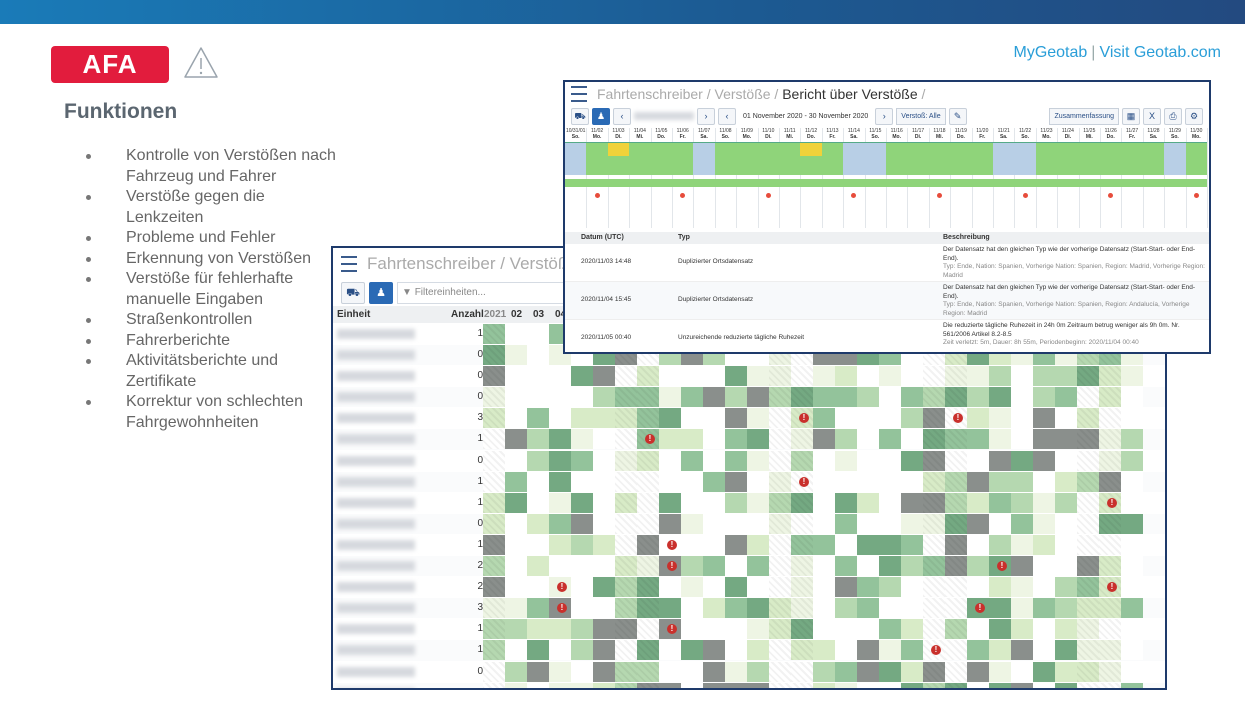 This screenshot has width=1245, height=702. What do you see at coordinates (1160, 52) in the screenshot?
I see `visit-geotab-link: Visit Geotab.com` at bounding box center [1160, 52].